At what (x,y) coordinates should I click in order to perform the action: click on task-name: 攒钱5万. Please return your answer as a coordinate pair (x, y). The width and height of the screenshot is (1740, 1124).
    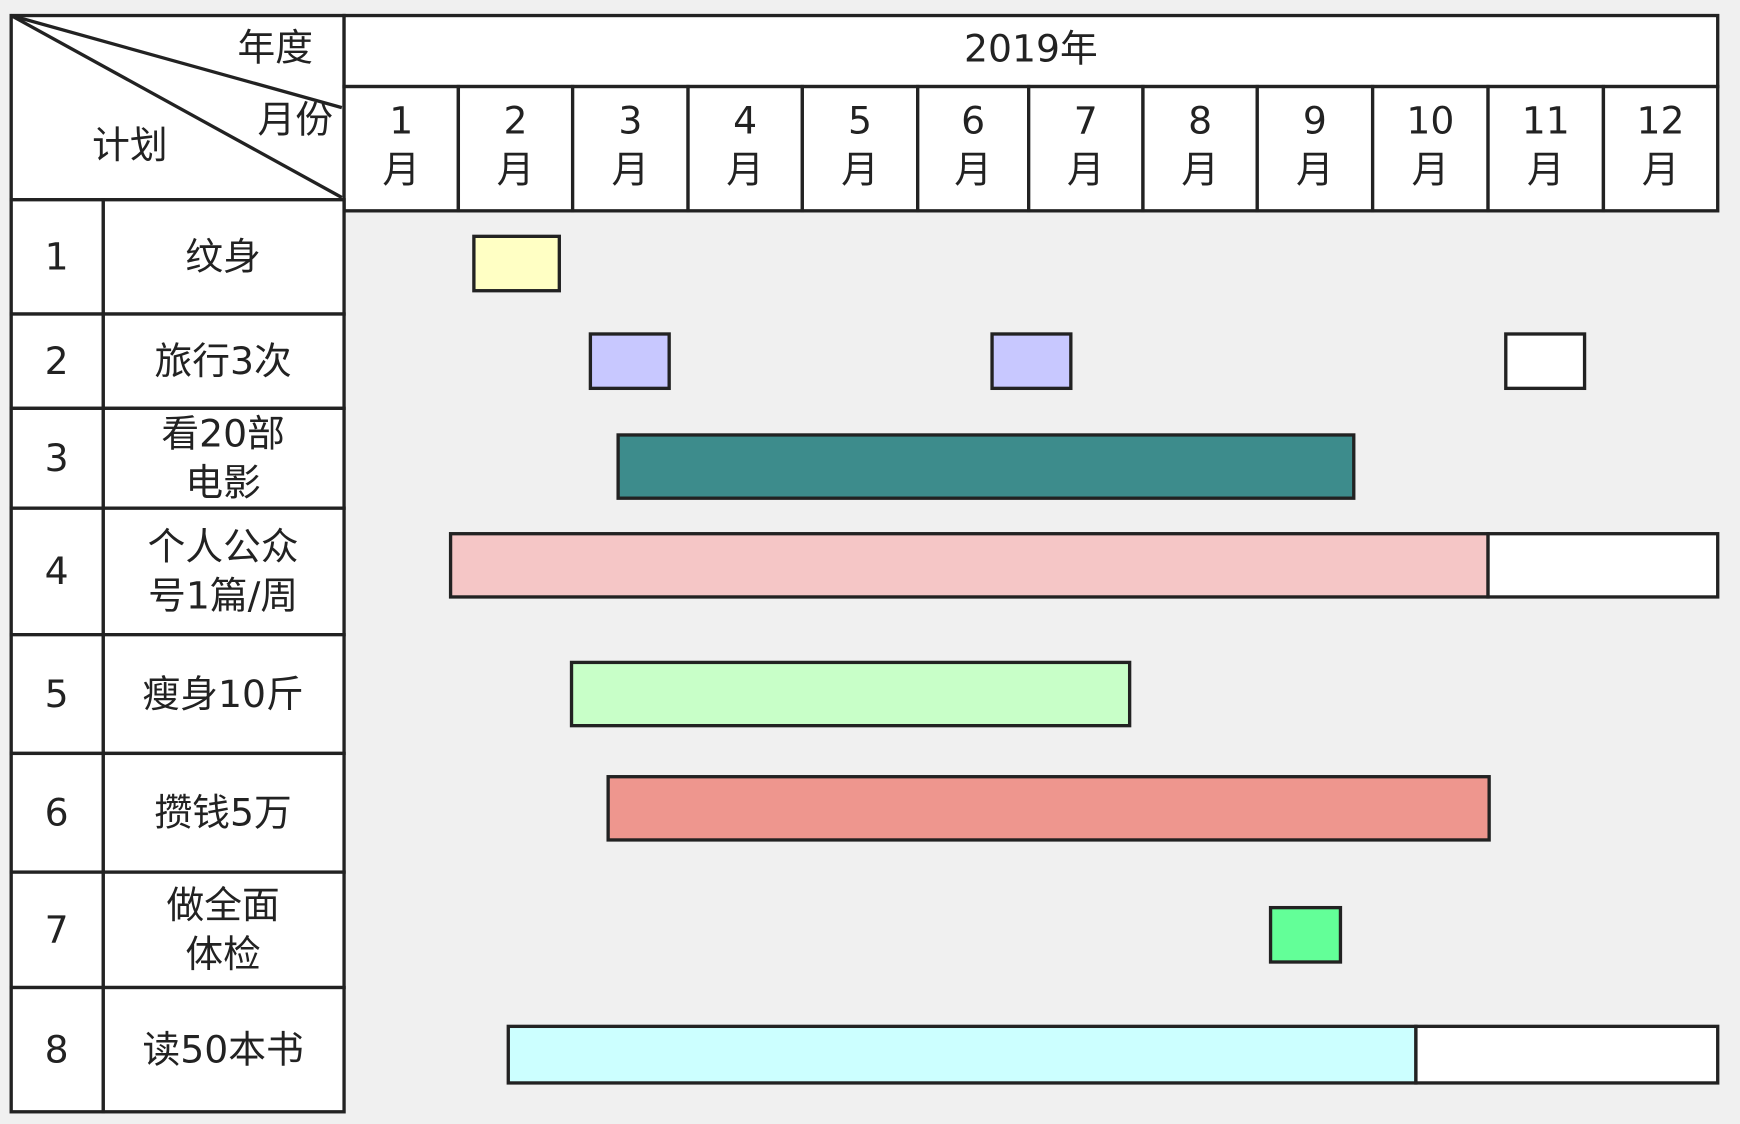
    Looking at the image, I should click on (223, 812).